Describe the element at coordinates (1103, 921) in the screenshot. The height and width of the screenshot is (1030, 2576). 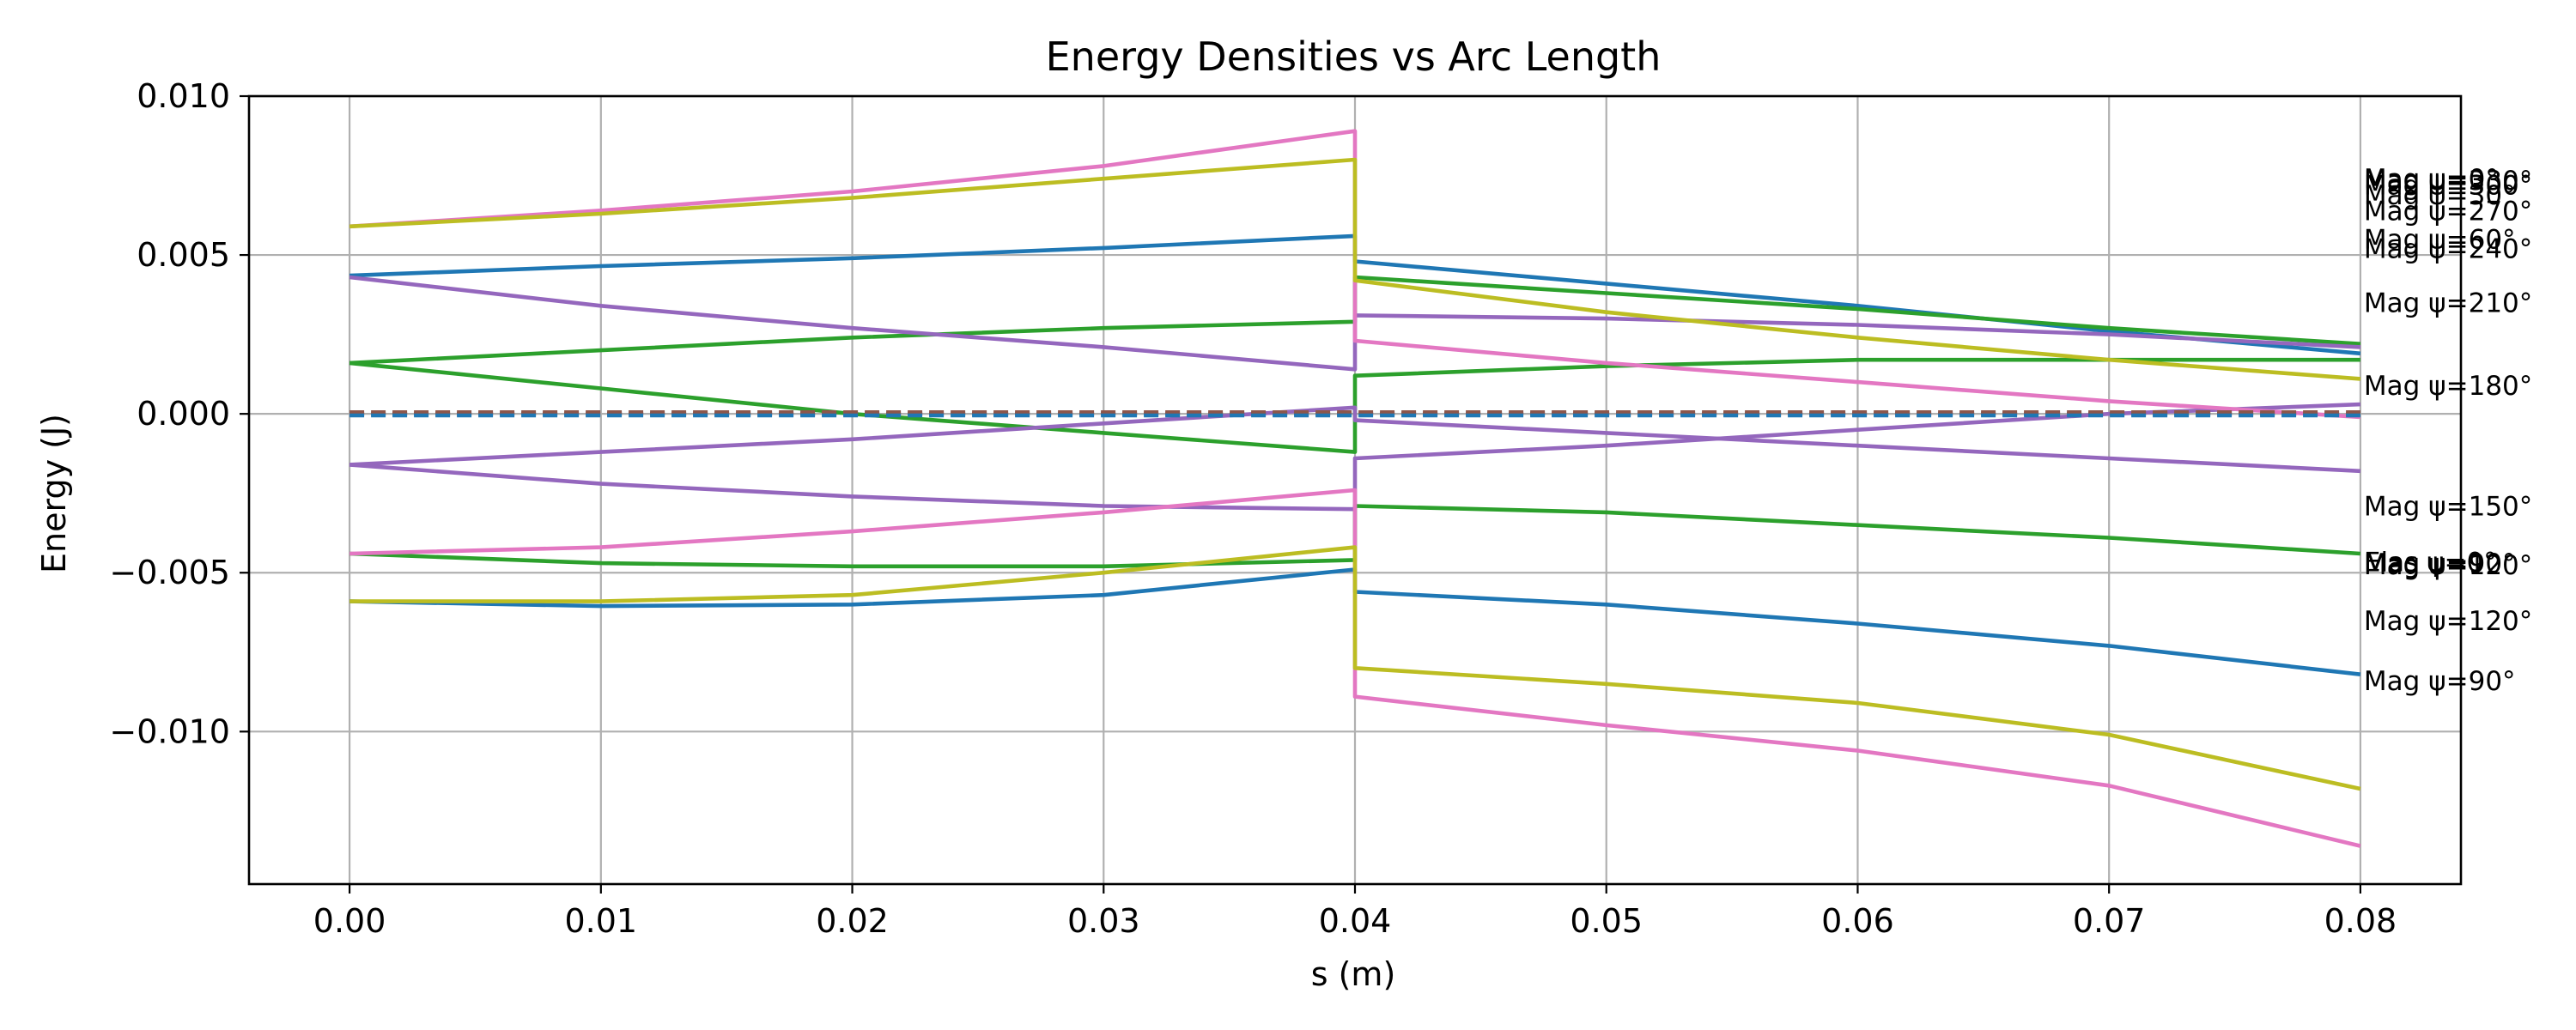
I see `x-tick-label: 0.03` at that location.